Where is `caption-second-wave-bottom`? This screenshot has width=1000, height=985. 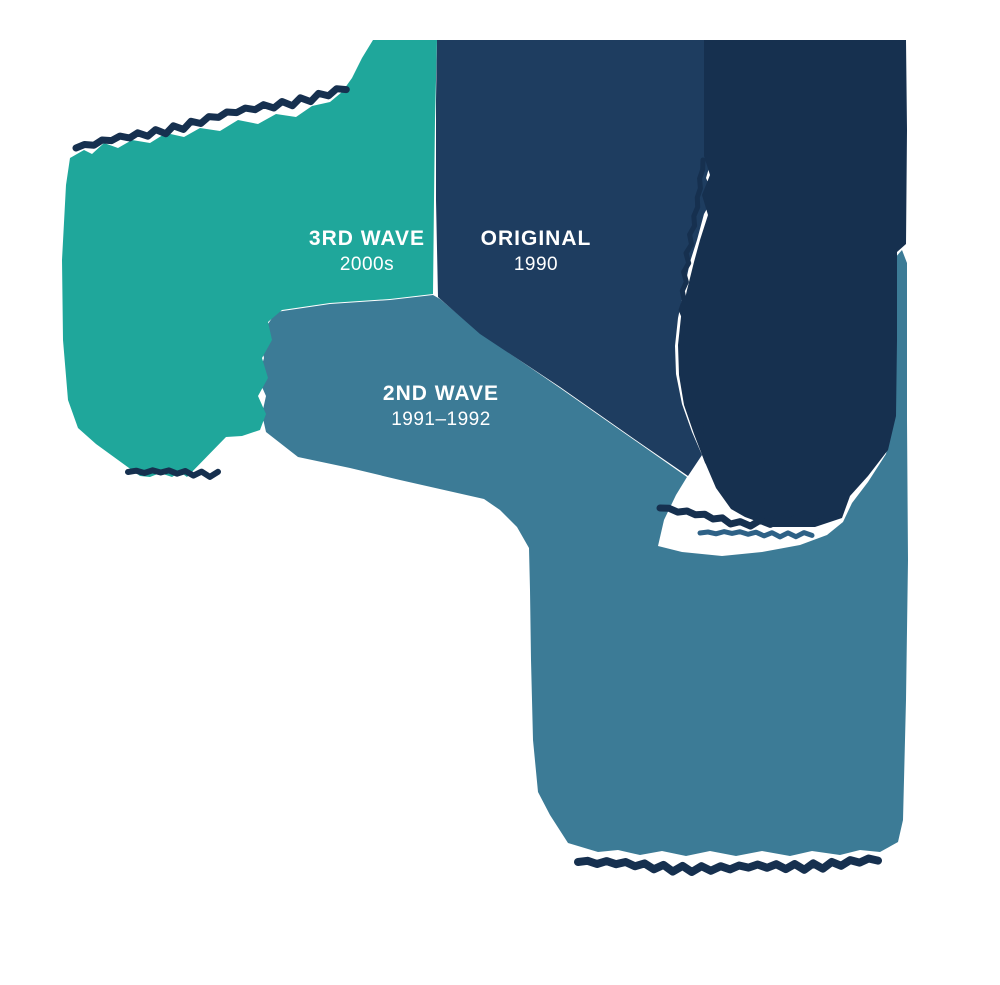 caption-second-wave-bottom is located at coordinates (728, 865).